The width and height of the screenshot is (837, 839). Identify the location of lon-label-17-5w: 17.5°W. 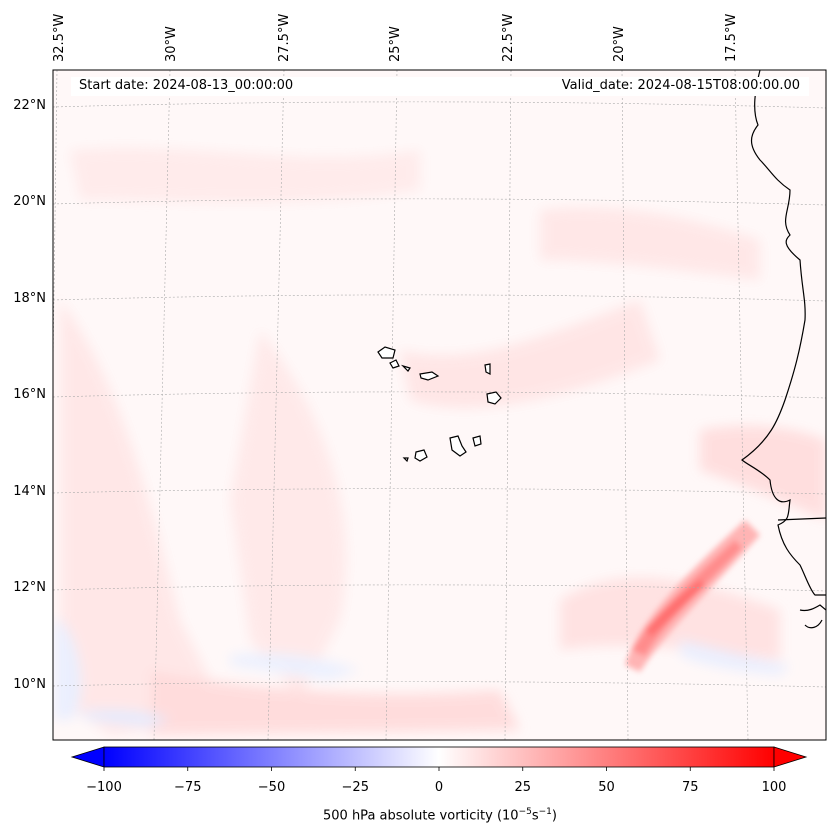
(731, 37).